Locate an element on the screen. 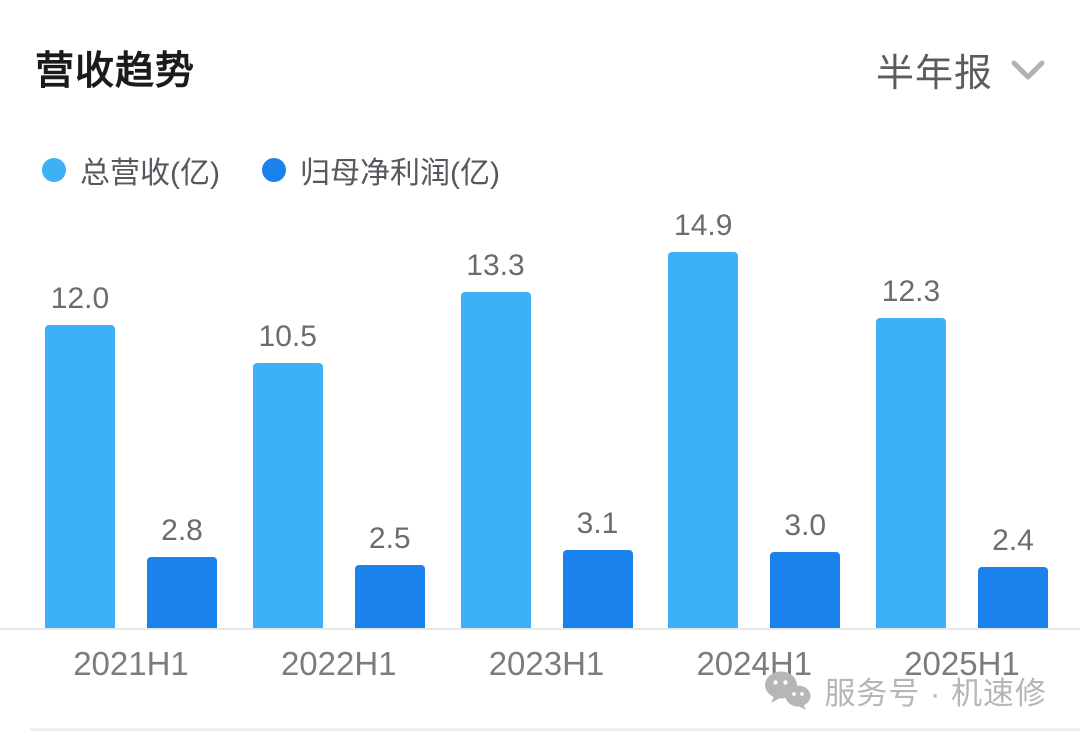 The width and height of the screenshot is (1080, 736). bar-column: 12.3 is located at coordinates (911, 451).